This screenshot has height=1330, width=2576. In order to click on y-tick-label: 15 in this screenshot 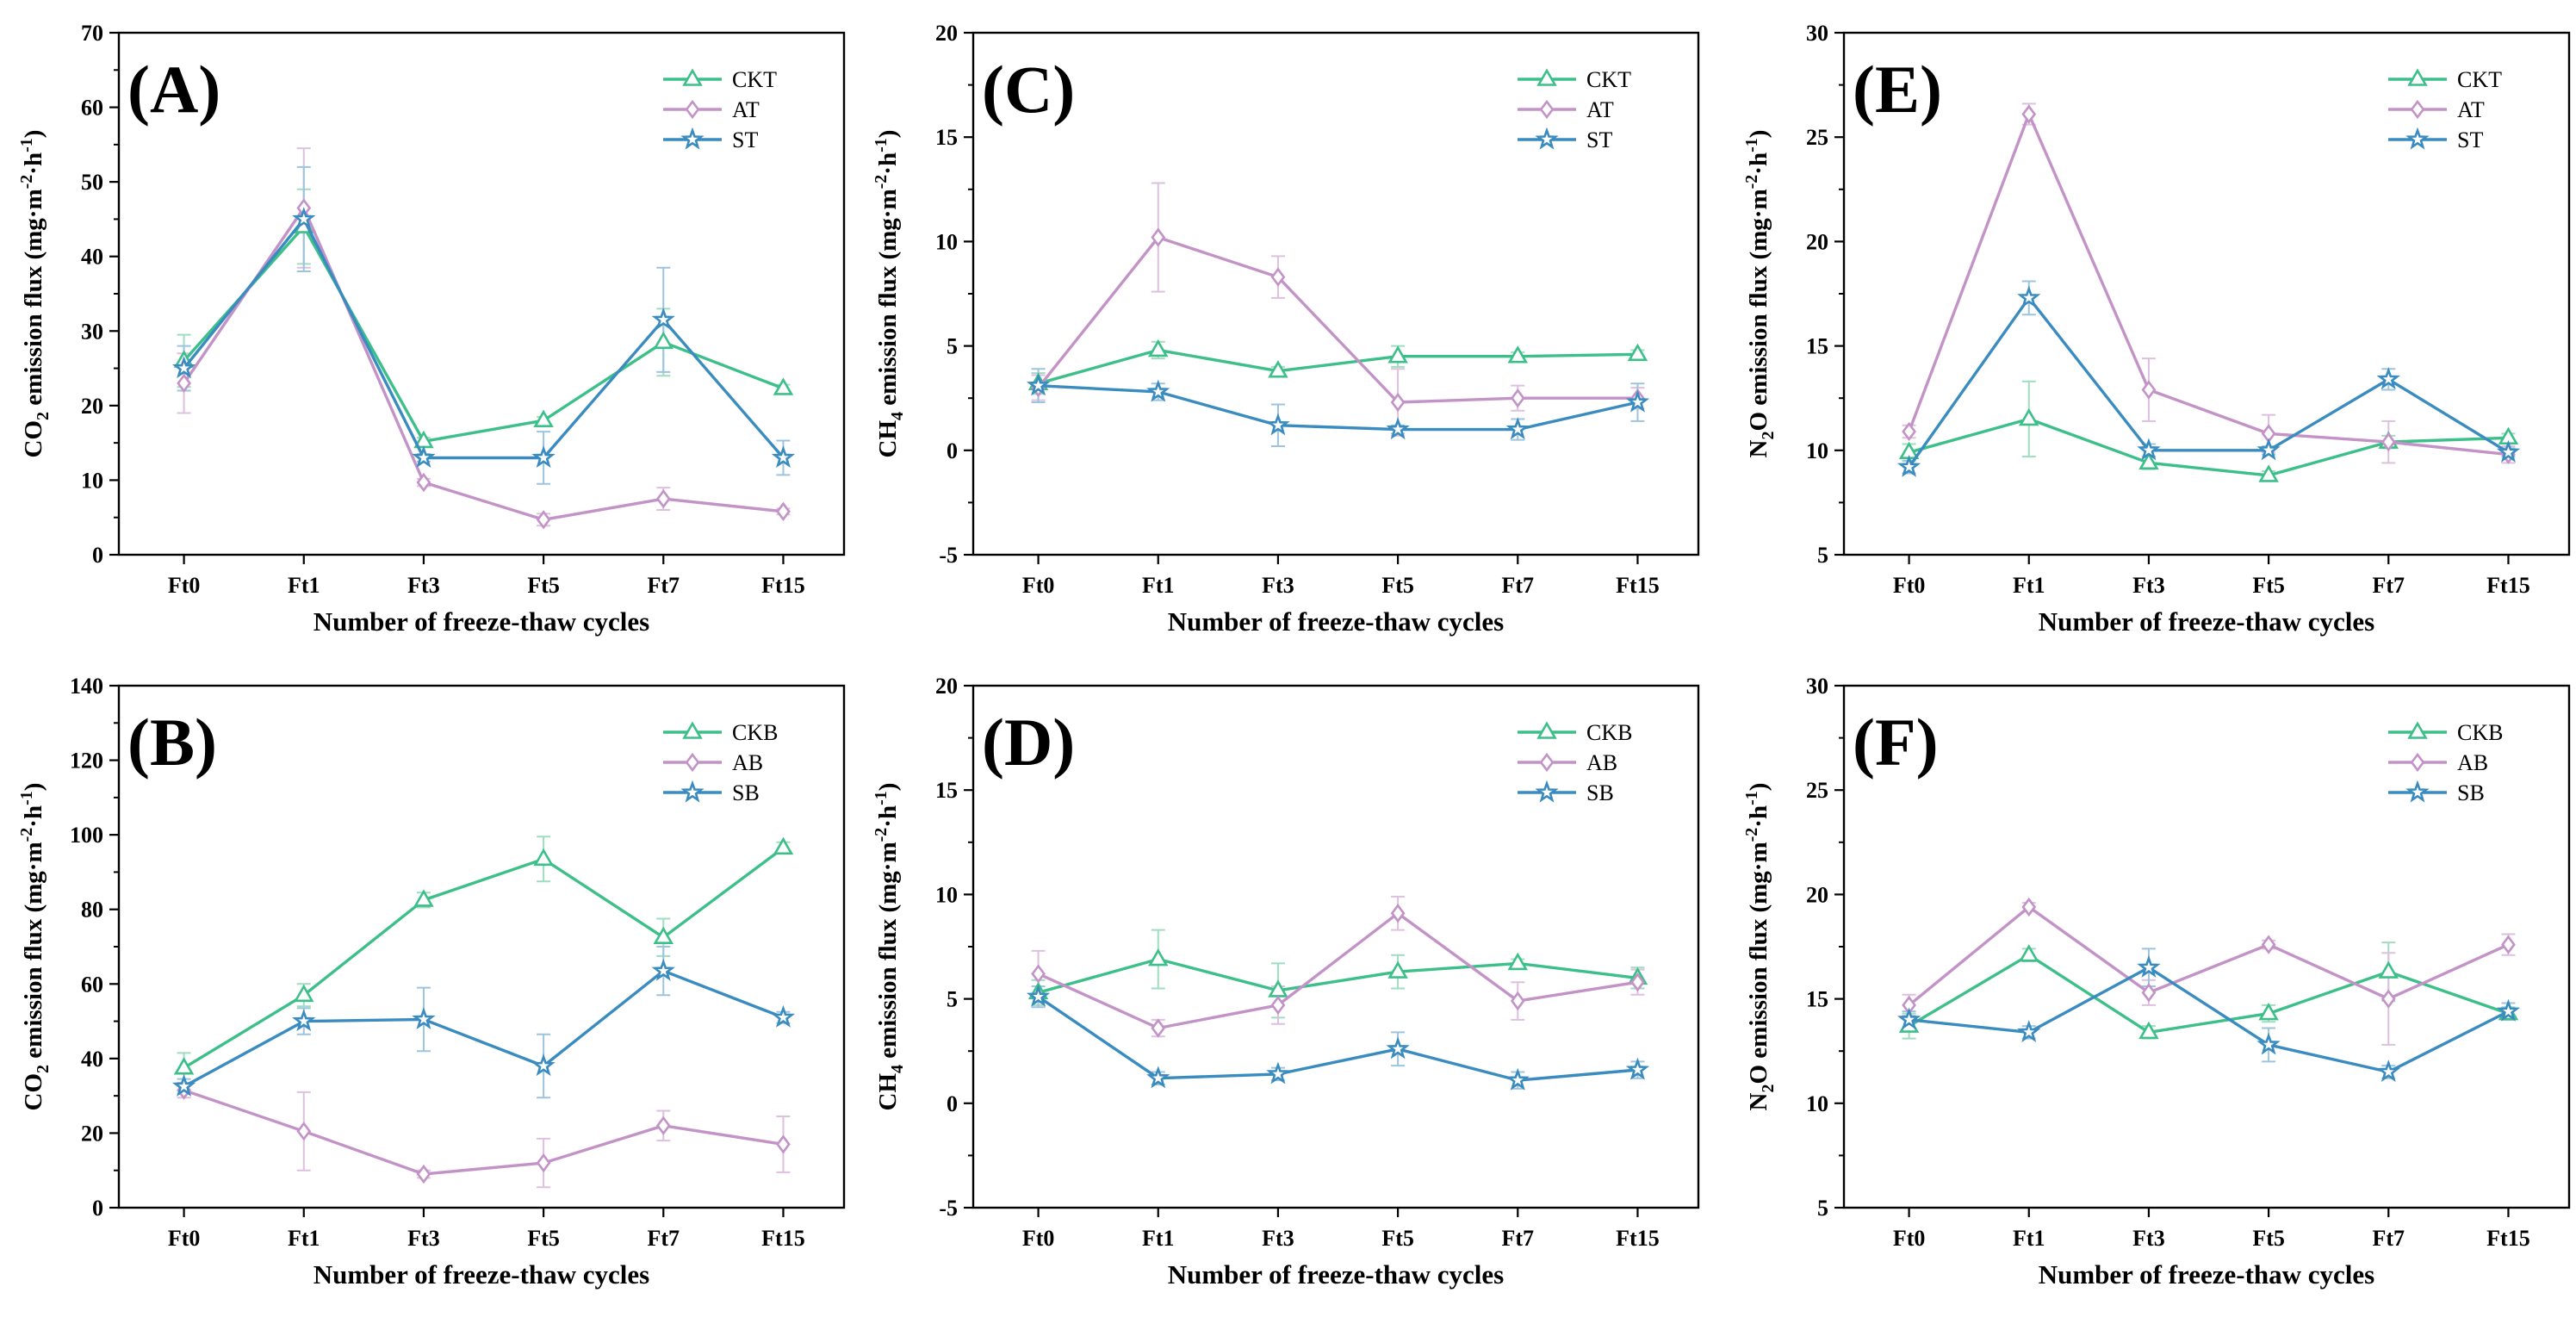, I will do `click(1817, 346)`.